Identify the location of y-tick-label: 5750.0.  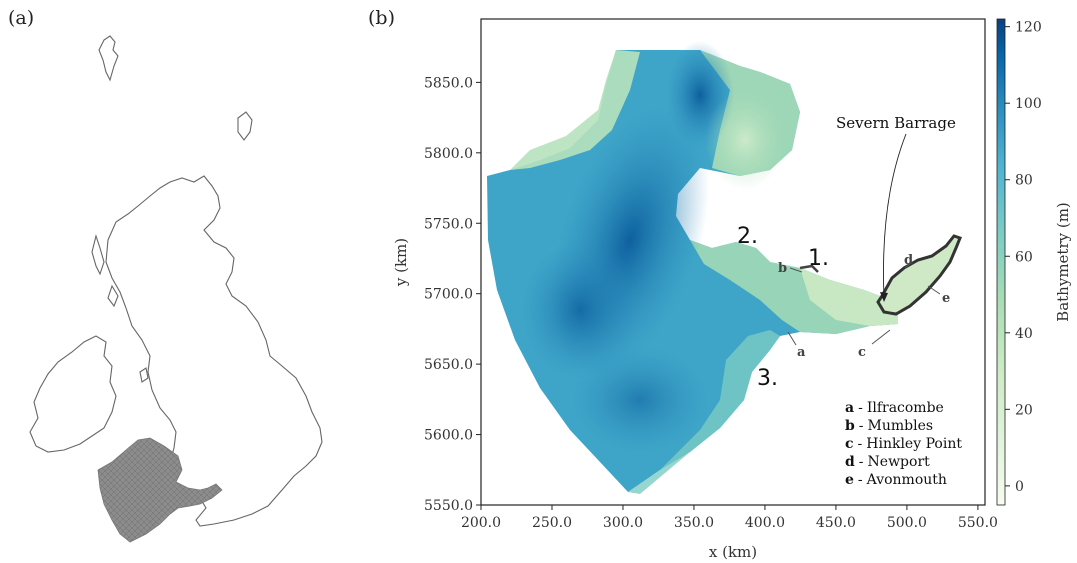
(448, 224).